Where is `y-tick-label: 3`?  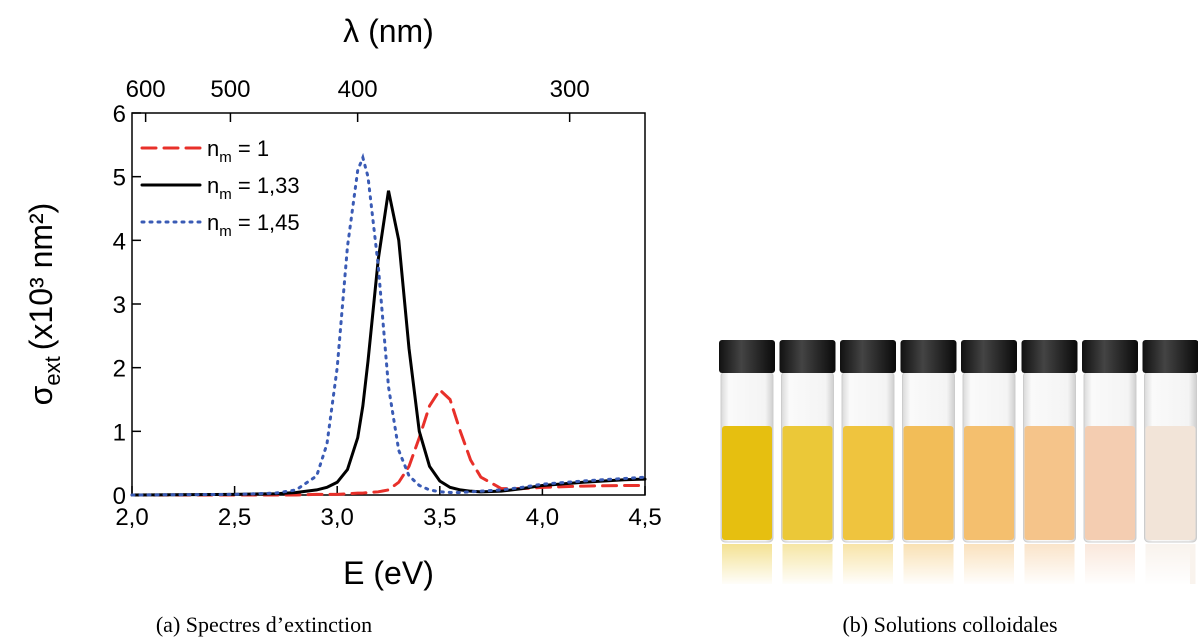
y-tick-label: 3 is located at coordinates (119, 305).